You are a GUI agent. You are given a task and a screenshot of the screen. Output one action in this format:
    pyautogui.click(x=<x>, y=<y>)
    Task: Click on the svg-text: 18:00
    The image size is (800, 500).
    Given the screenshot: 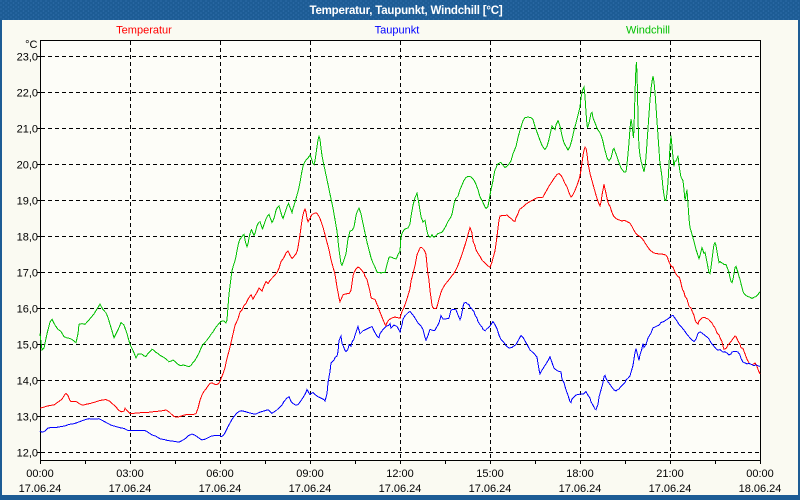 What is the action you would take?
    pyautogui.click(x=580, y=474)
    